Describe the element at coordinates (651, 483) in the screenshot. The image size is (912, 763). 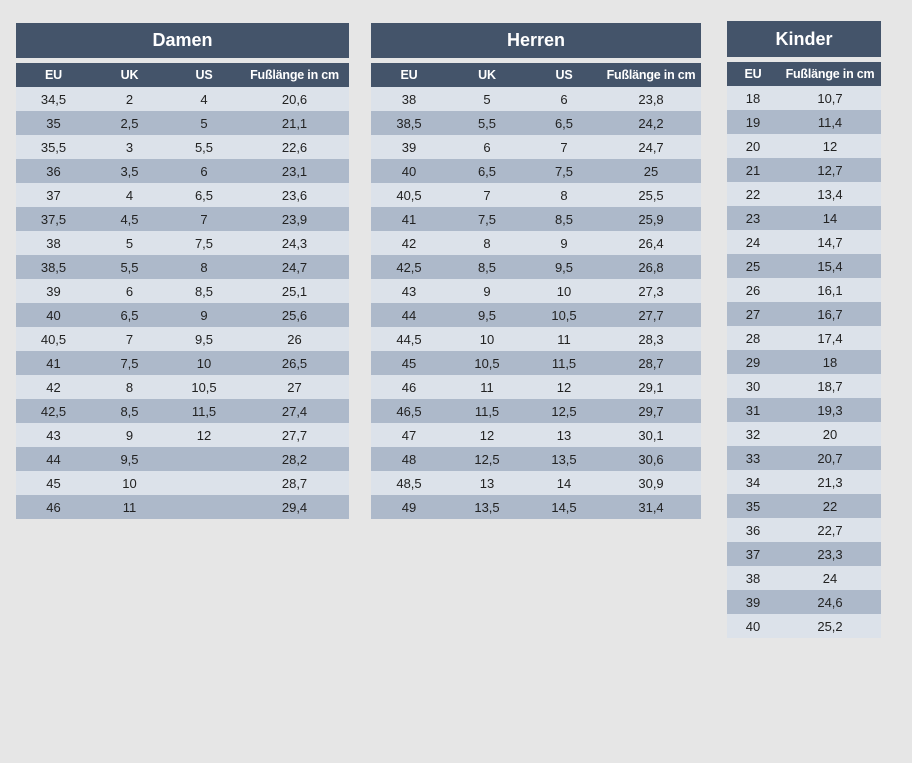
I see `herren-cell-foot-length: 30,9` at that location.